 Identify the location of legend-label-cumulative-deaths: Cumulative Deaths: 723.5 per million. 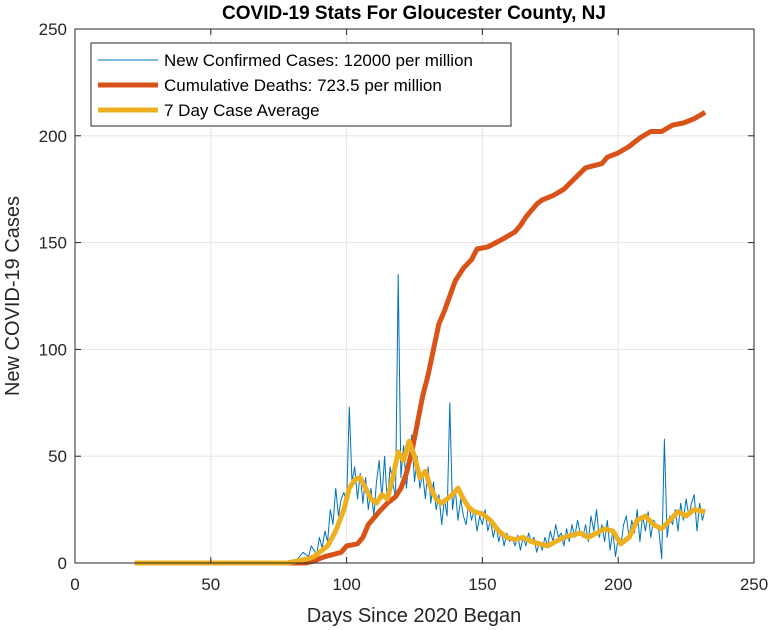
(303, 85).